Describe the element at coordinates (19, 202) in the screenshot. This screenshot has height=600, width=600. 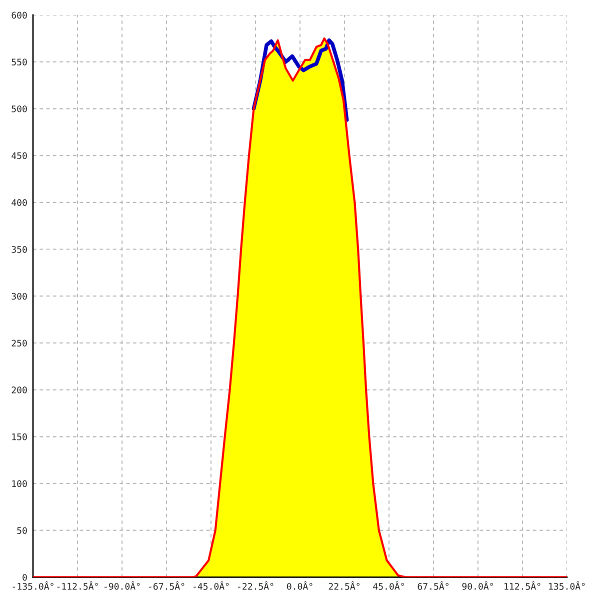
I see `y-tick-label: 400` at that location.